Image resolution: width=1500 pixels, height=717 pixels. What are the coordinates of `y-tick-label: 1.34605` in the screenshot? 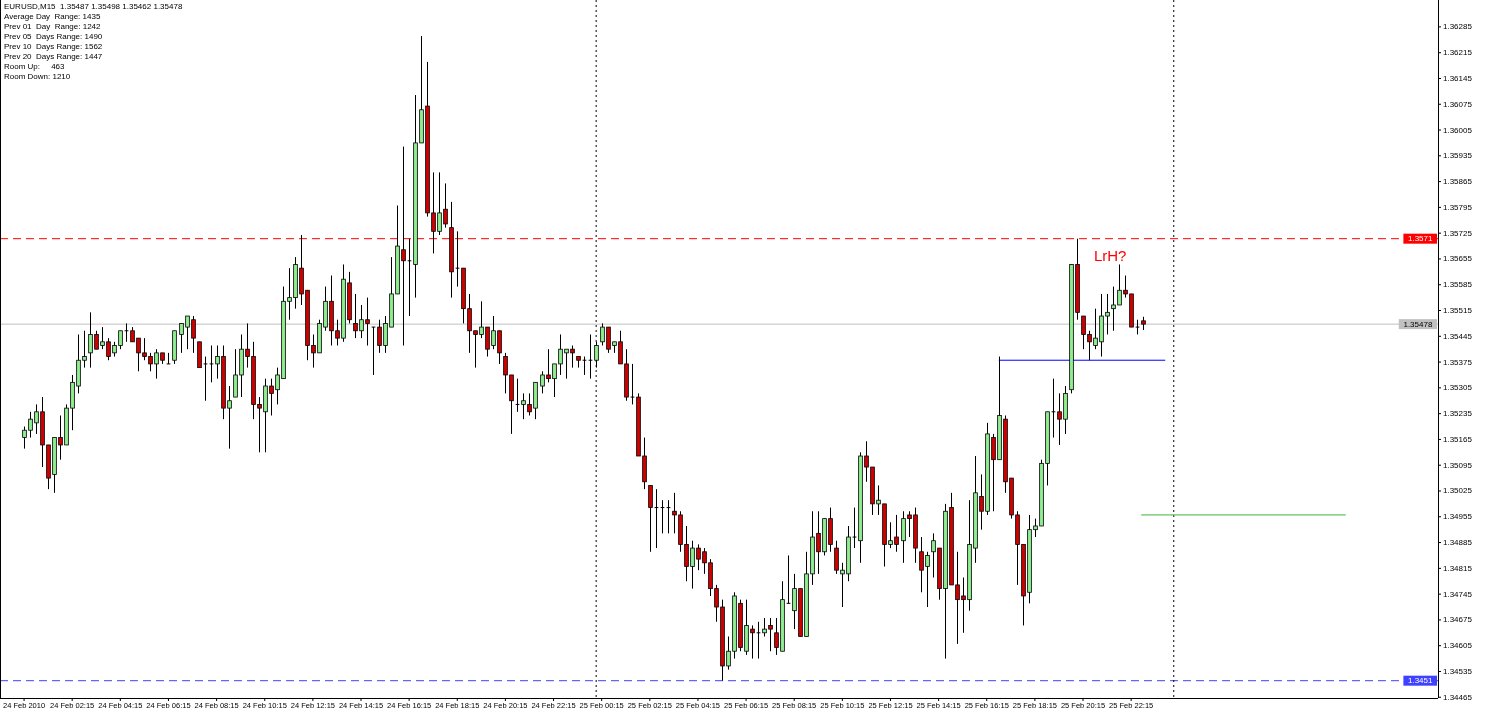 It's located at (1458, 646).